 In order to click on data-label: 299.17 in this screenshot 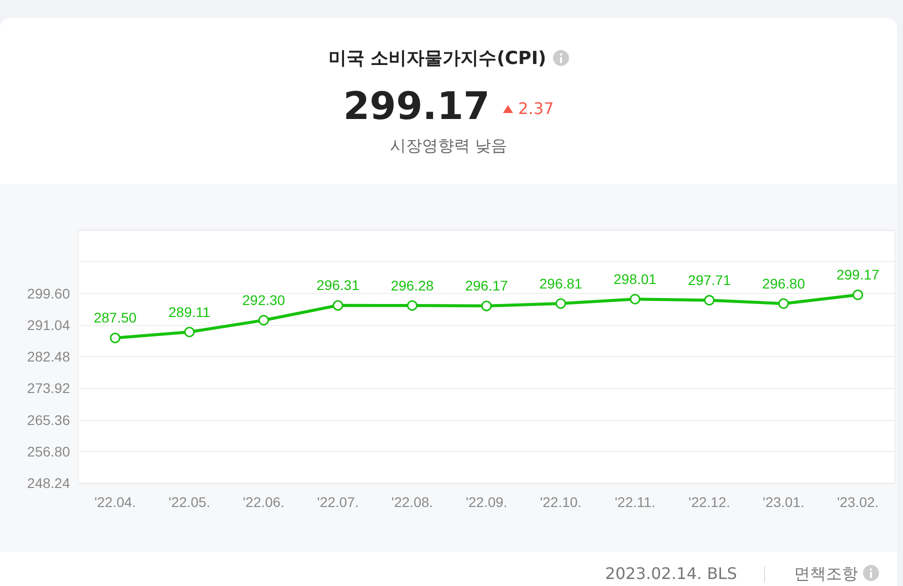, I will do `click(858, 274)`.